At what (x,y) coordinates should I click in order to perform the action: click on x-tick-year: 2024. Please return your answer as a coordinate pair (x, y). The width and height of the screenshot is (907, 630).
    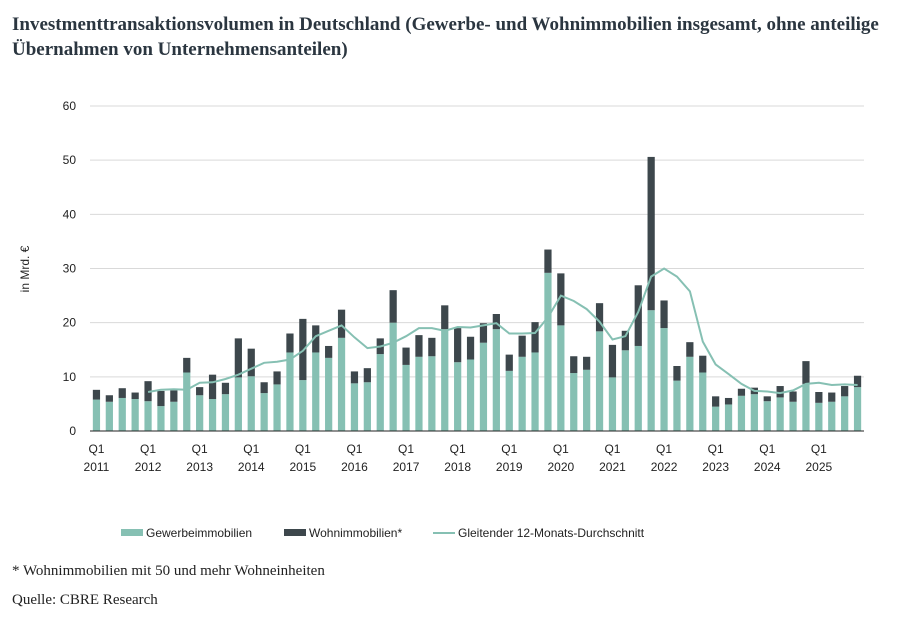
    Looking at the image, I should click on (767, 467).